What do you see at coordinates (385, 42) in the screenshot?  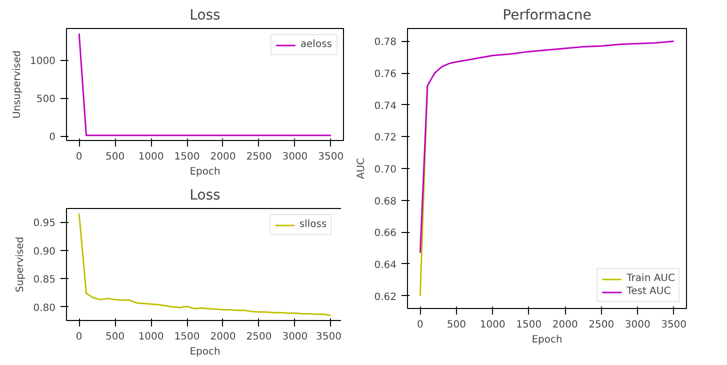 I see `y-tick-label: 0.78` at bounding box center [385, 42].